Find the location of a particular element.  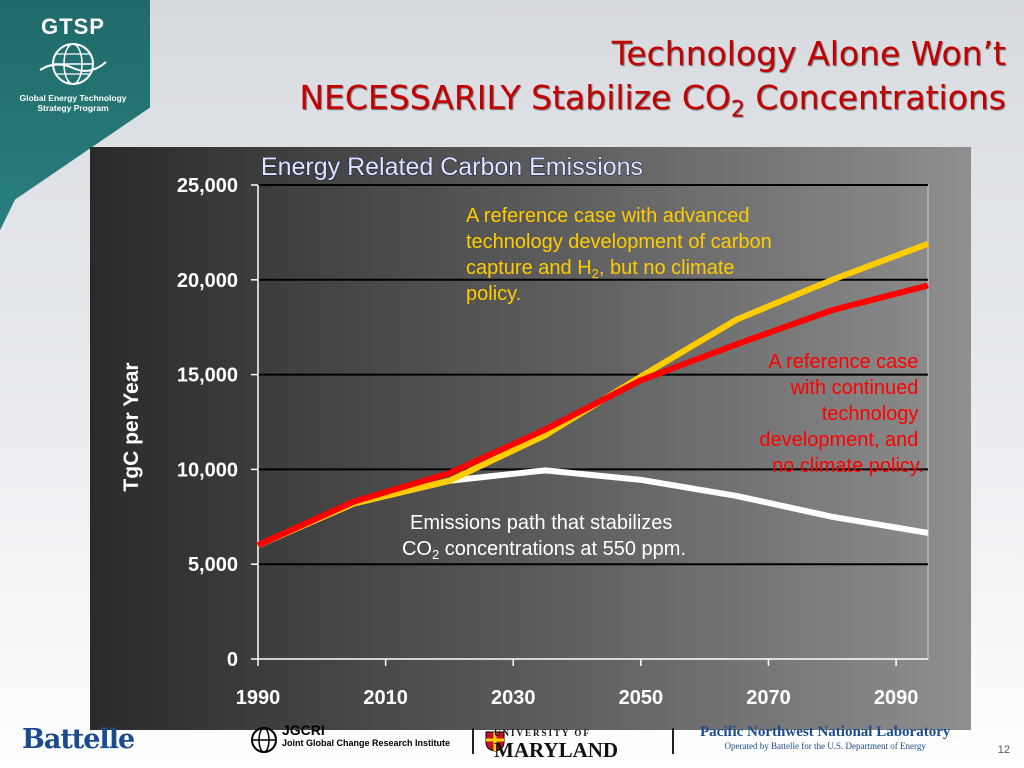

y-tick-label: 15,000 is located at coordinates (207, 376).